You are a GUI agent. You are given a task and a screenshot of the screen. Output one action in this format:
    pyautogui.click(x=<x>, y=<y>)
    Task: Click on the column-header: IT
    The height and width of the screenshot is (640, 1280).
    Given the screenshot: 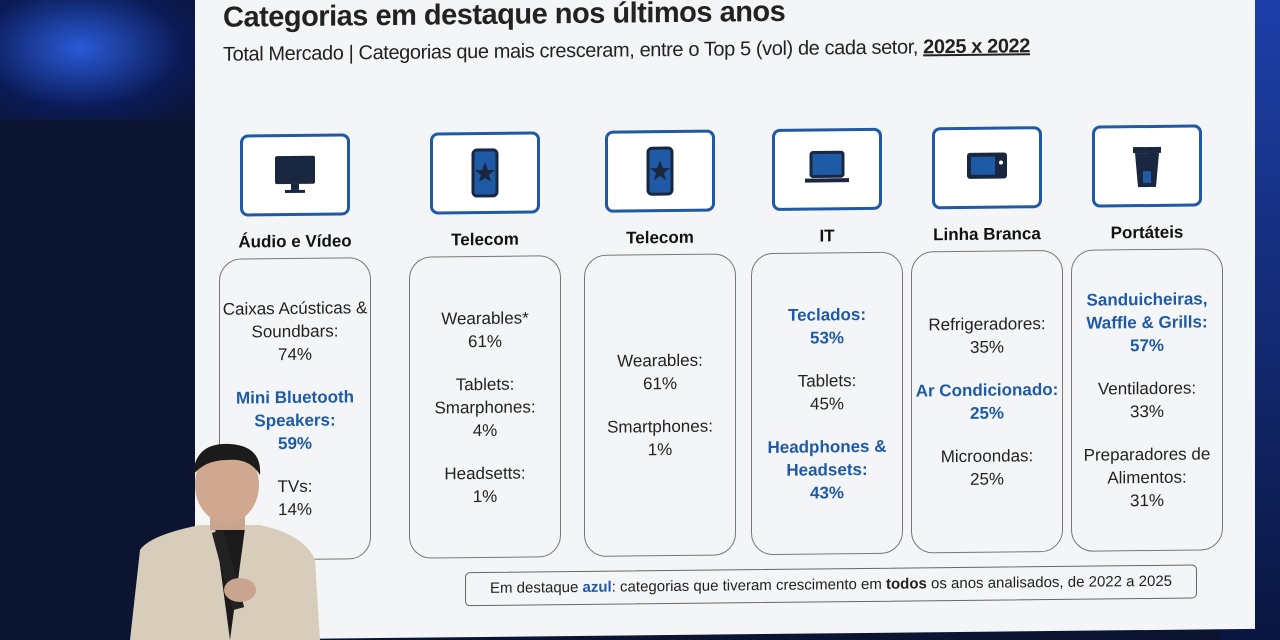 What is the action you would take?
    pyautogui.click(x=827, y=236)
    